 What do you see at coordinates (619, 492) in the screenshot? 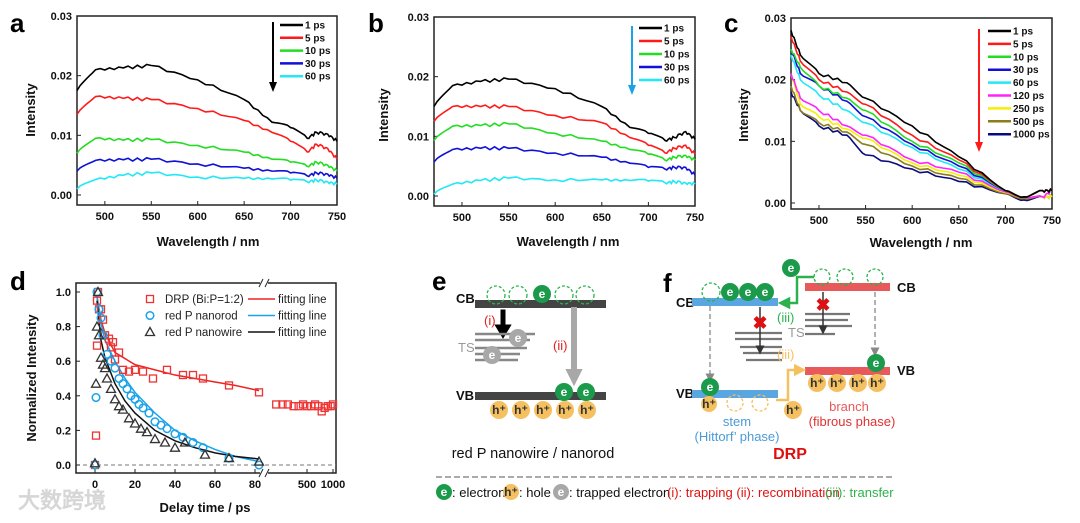
I see `legend-trapped: : trapped electron` at bounding box center [619, 492].